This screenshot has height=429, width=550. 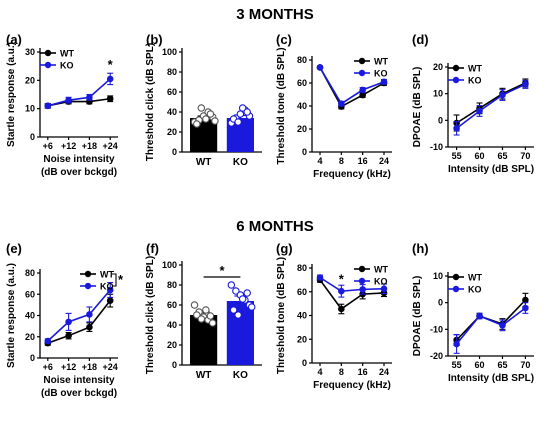 What do you see at coordinates (204, 162) in the screenshot?
I see `x-tick-label: WT` at bounding box center [204, 162].